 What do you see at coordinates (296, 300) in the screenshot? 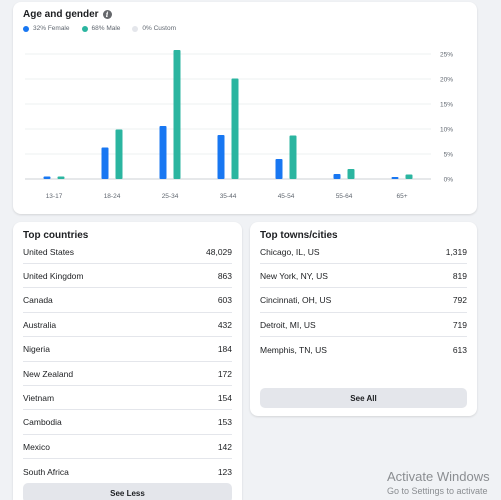
I see `list-item-name: Cincinnati, OH, US` at bounding box center [296, 300].